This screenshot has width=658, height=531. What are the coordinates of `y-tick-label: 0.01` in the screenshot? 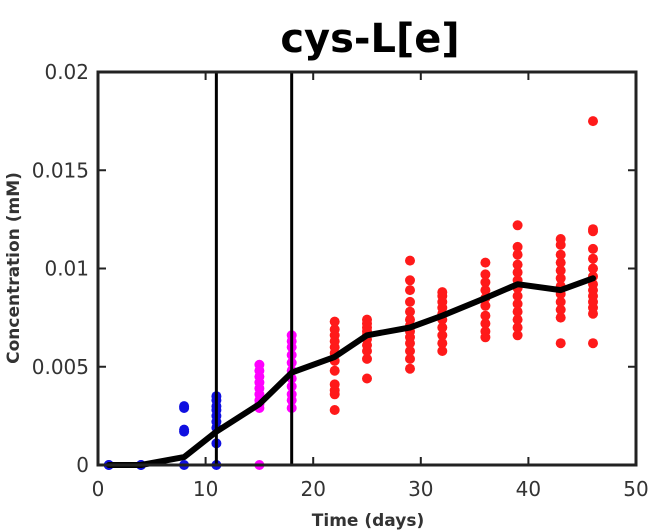 It's located at (66, 269).